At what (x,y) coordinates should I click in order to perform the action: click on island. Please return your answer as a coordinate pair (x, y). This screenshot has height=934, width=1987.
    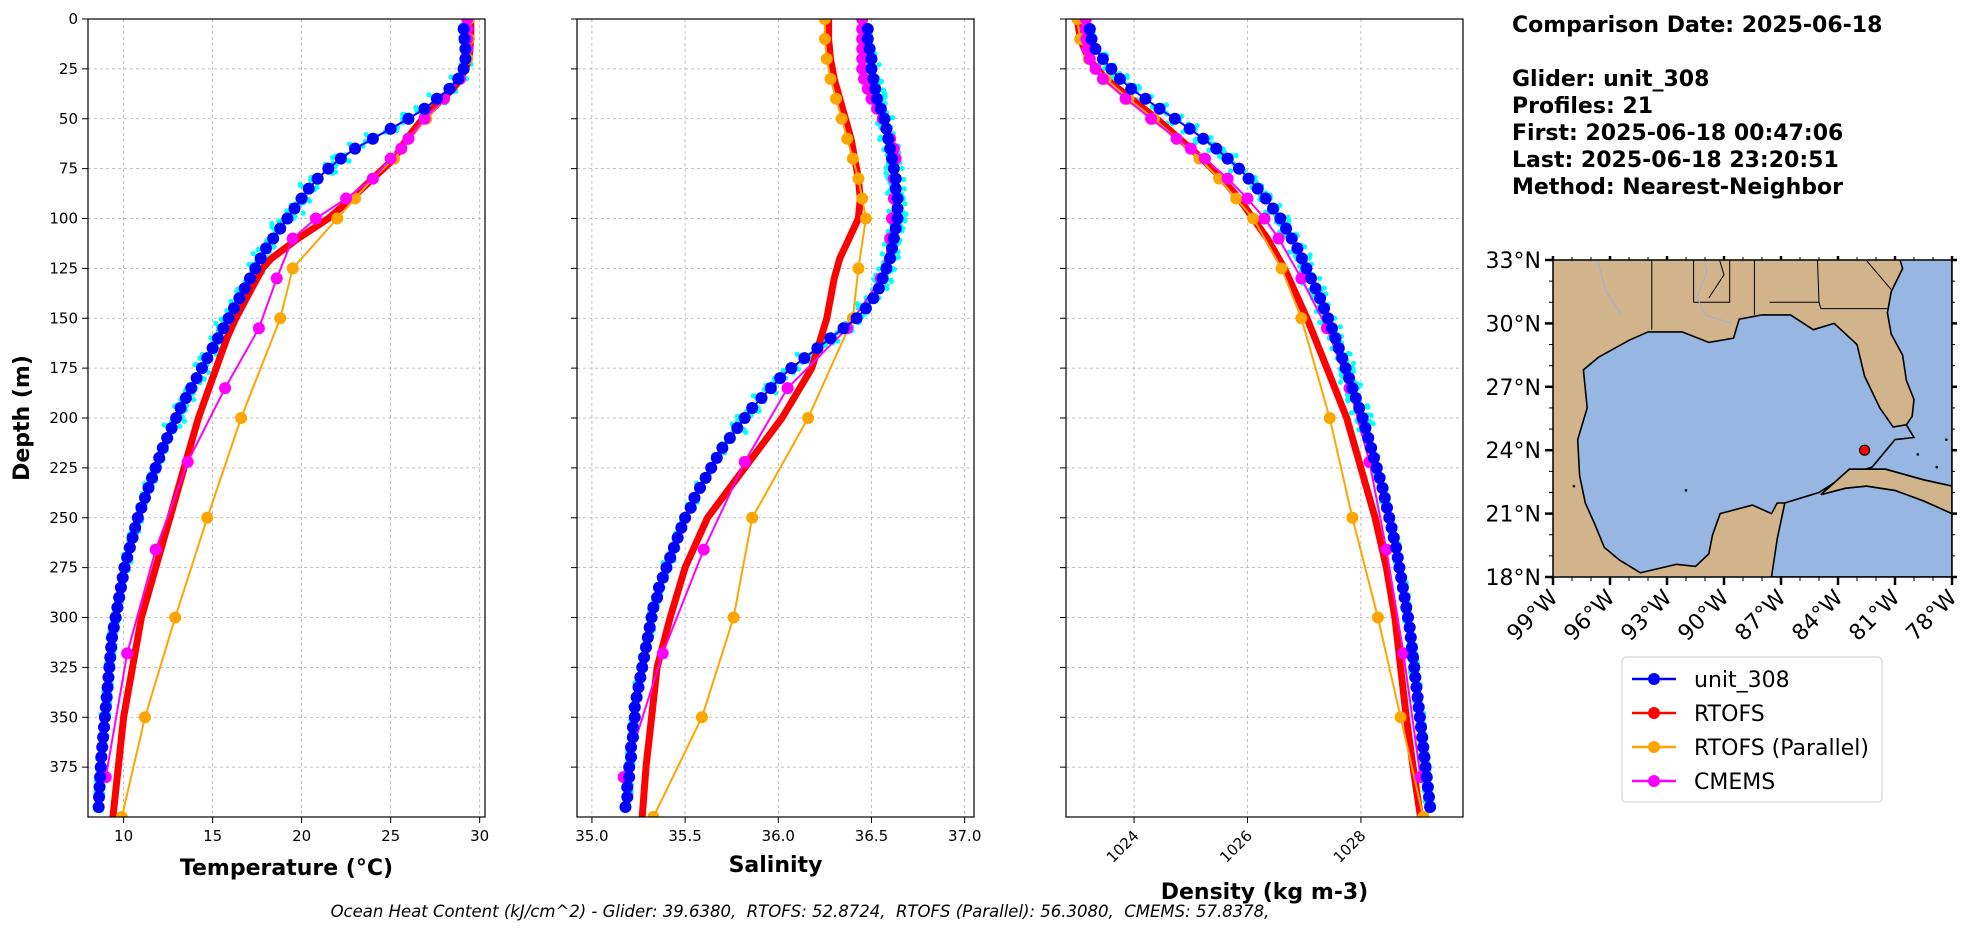
    Looking at the image, I should click on (1574, 486).